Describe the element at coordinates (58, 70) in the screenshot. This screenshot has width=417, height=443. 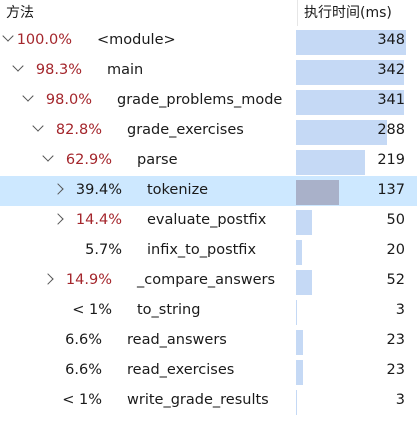
I see `percent-label: 98.3%` at that location.